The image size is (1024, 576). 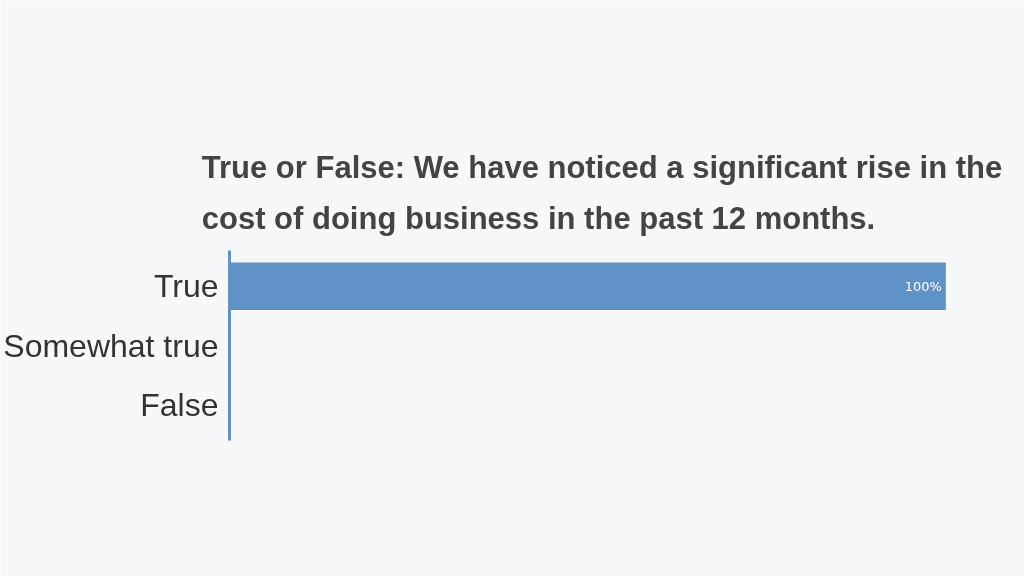 What do you see at coordinates (602, 192) in the screenshot?
I see `chart-title: True or False: We have noticed a significant rise in the cost of doing business in the past 12 months.` at bounding box center [602, 192].